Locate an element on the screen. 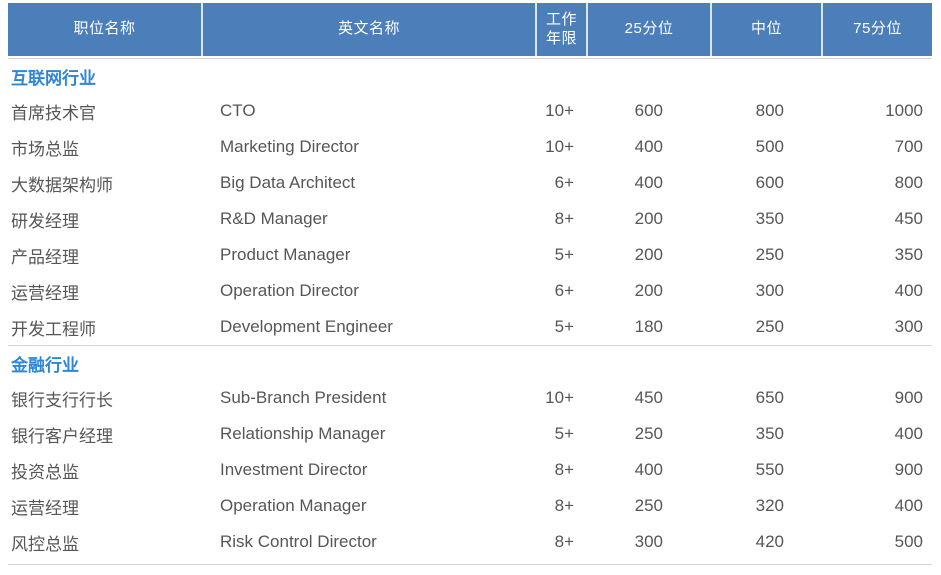 This screenshot has height=575, width=941. cell-position-cn: 大数据架构师 is located at coordinates (62, 185).